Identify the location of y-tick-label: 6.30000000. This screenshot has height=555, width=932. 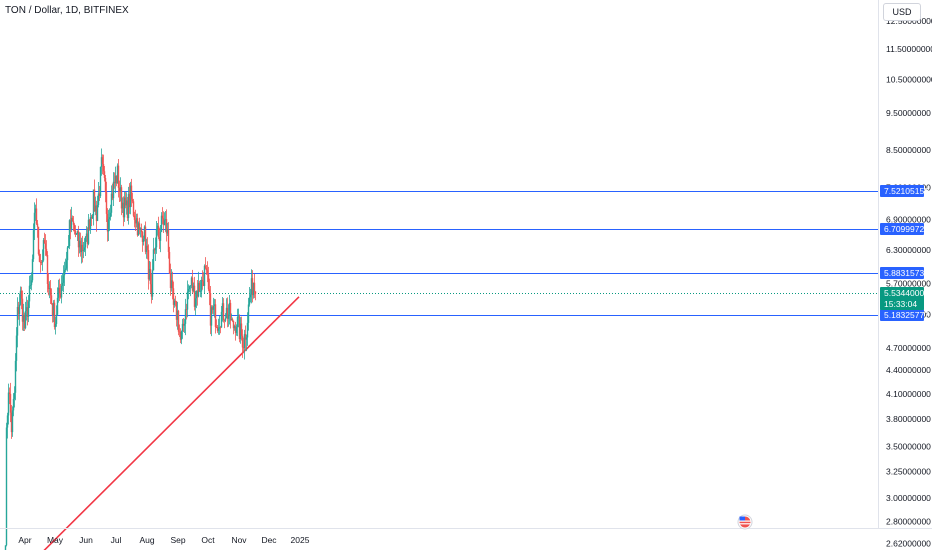
(908, 250).